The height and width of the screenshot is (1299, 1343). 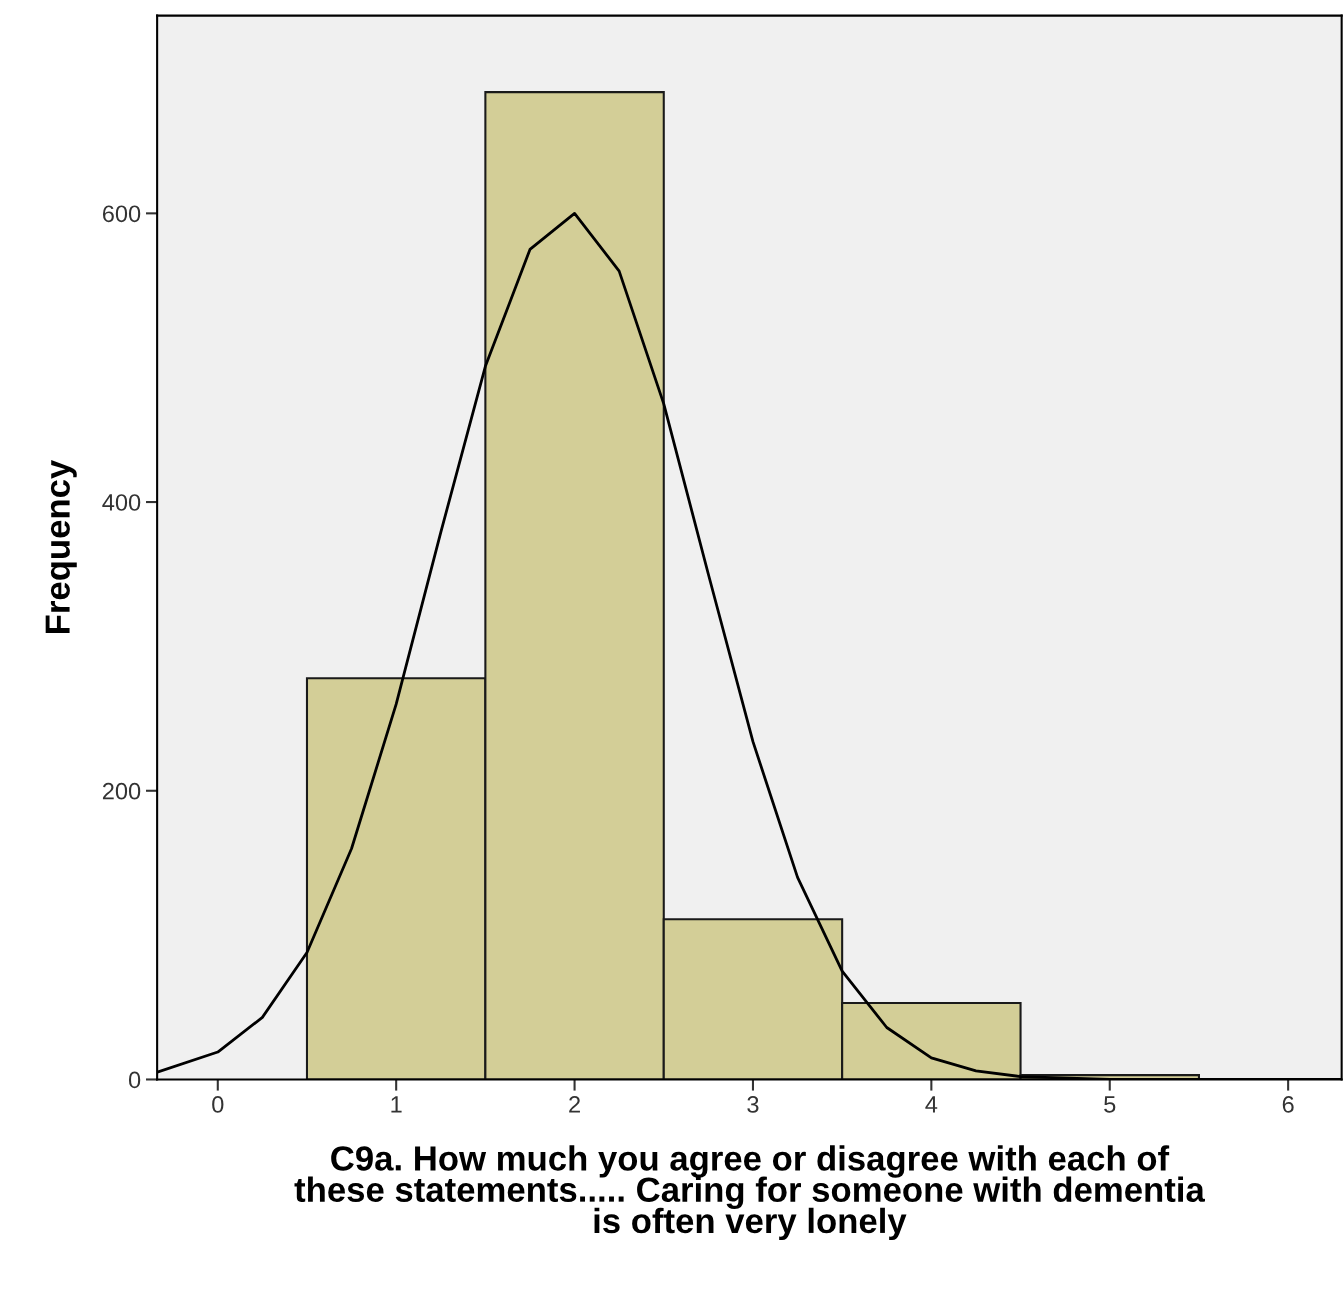 What do you see at coordinates (134, 1080) in the screenshot?
I see `y-tick-label: 0` at bounding box center [134, 1080].